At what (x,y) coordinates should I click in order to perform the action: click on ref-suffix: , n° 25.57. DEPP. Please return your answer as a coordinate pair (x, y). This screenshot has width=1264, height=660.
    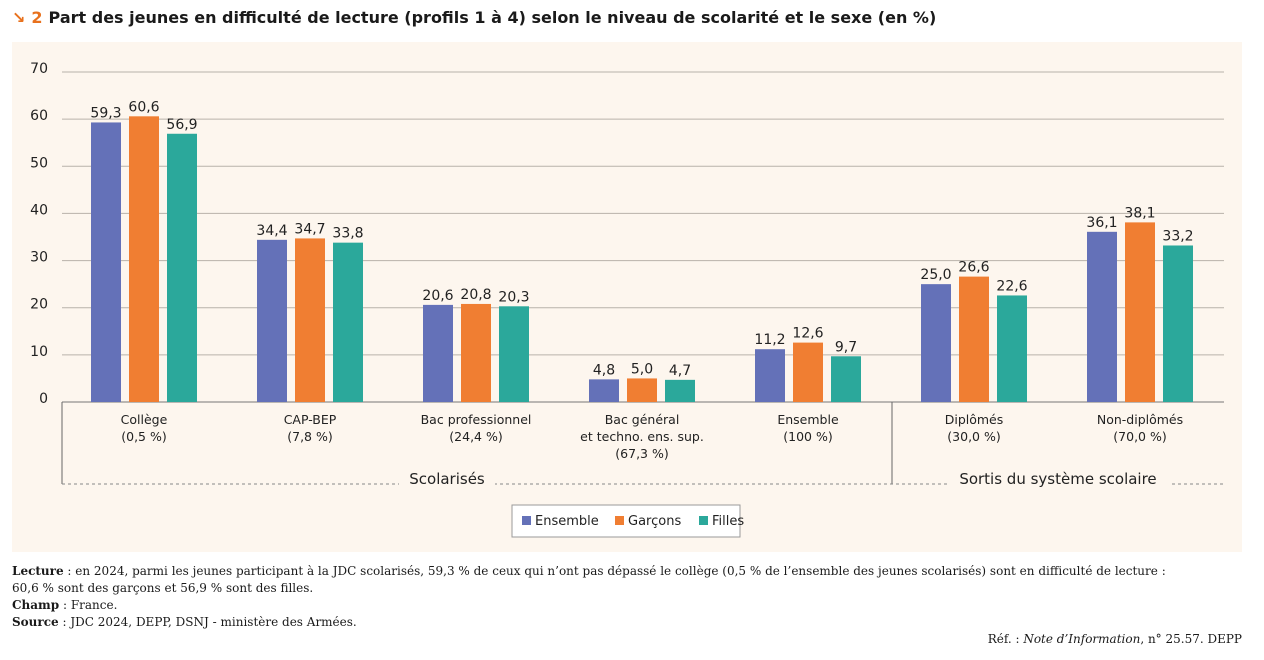
    Looking at the image, I should click on (1191, 639).